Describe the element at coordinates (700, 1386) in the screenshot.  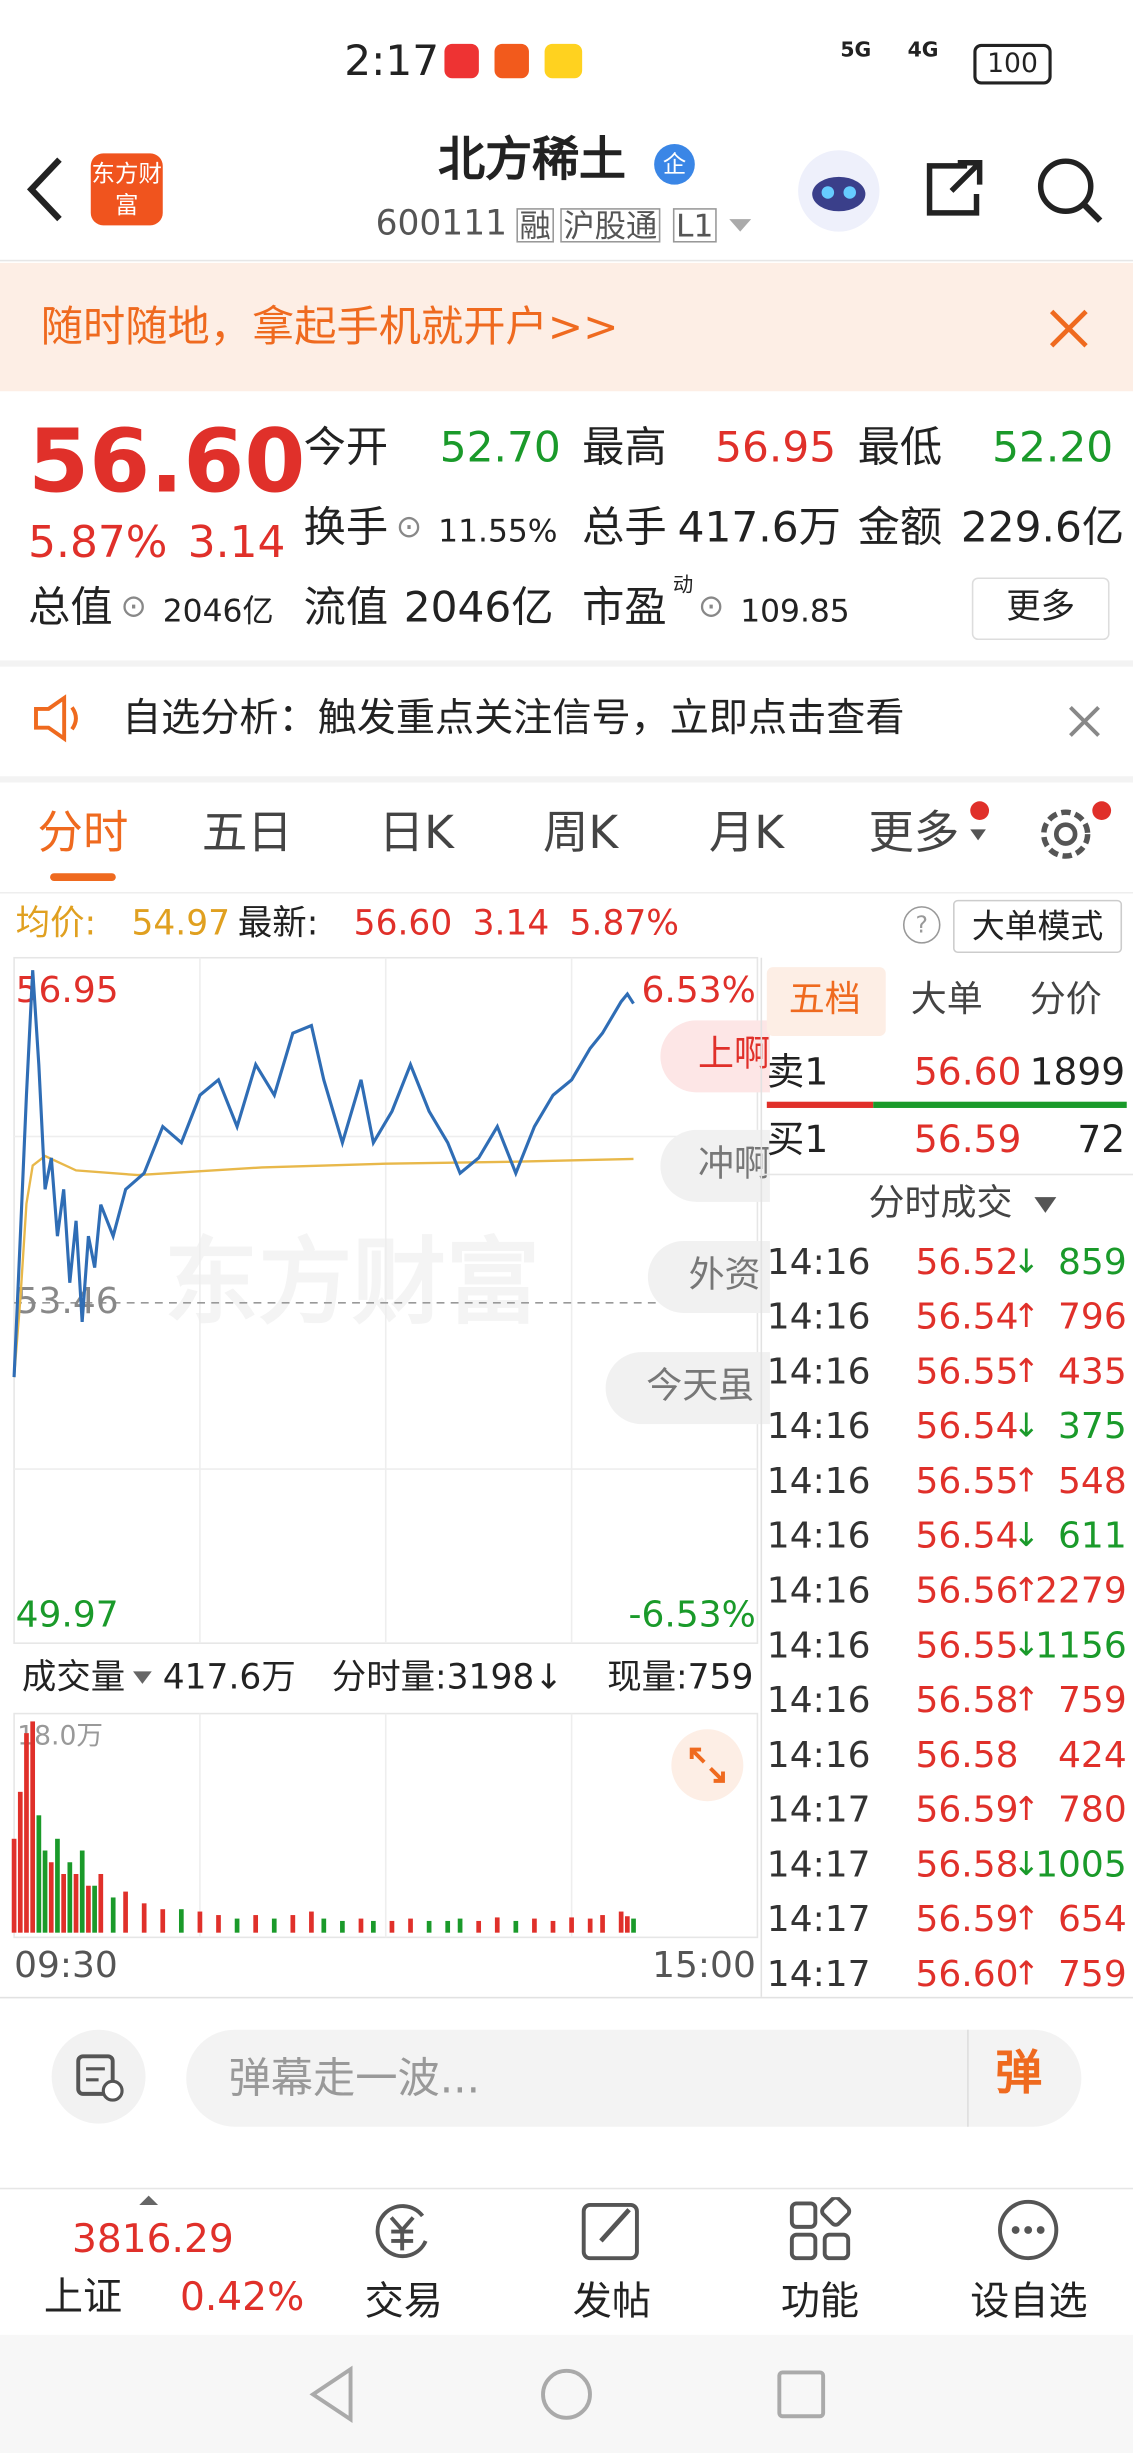
I see `danmaku-text: 今天虽` at that location.